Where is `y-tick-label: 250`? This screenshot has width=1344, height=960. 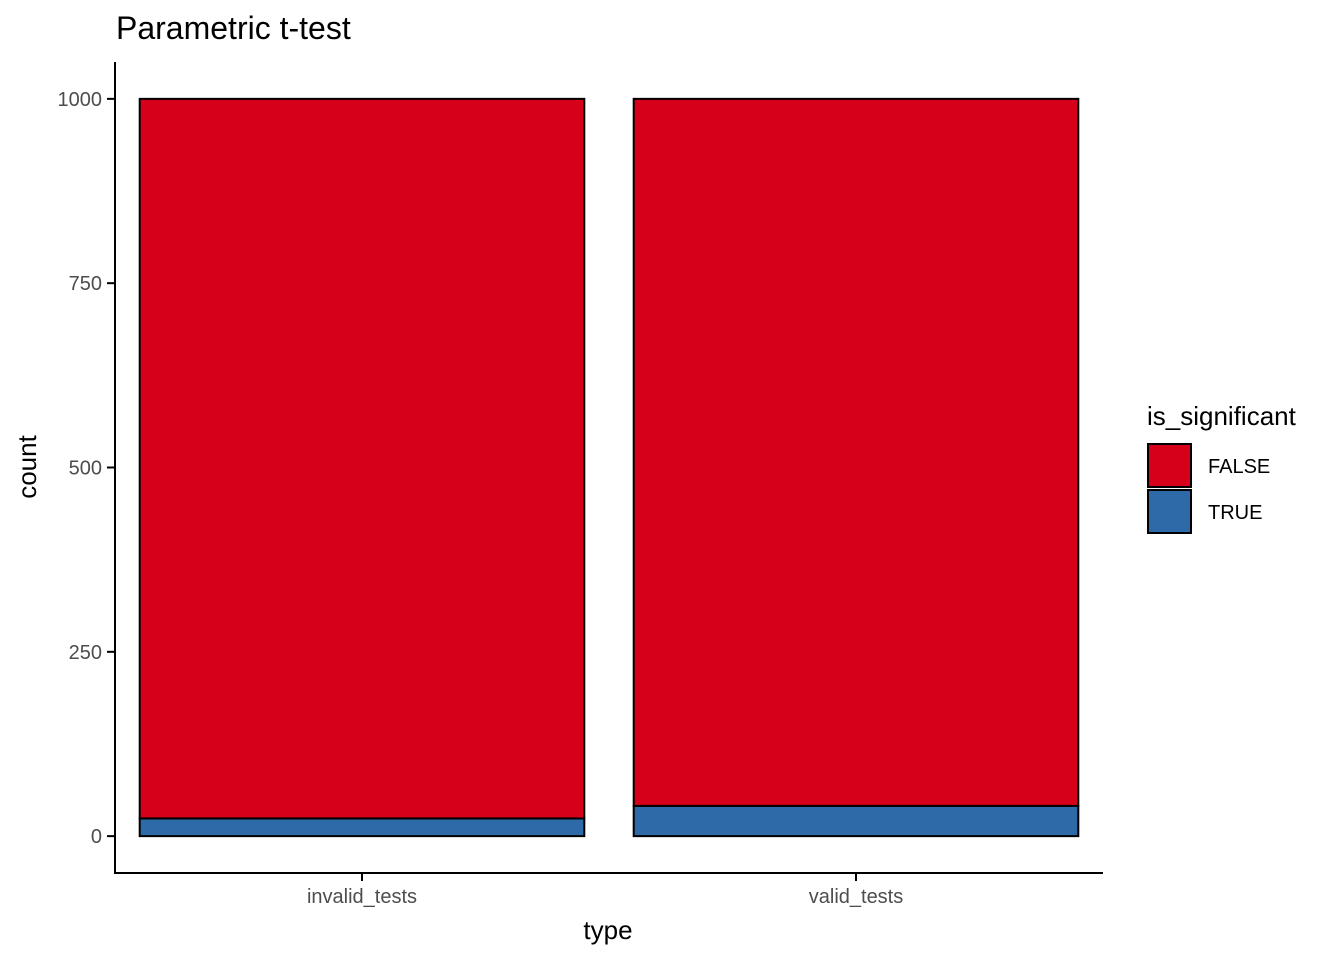 y-tick-label: 250 is located at coordinates (85, 653).